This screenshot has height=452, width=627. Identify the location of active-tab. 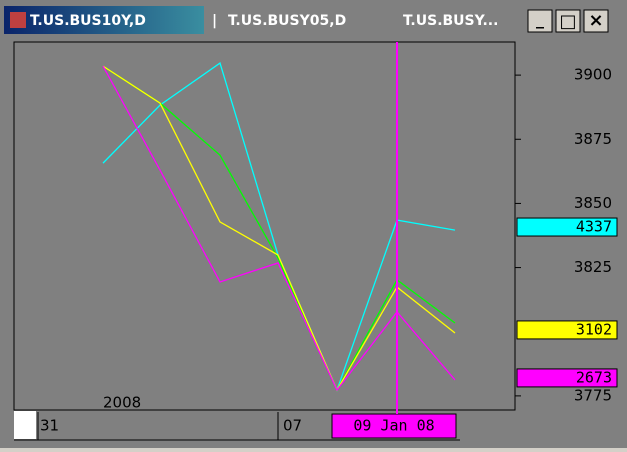
(104, 20).